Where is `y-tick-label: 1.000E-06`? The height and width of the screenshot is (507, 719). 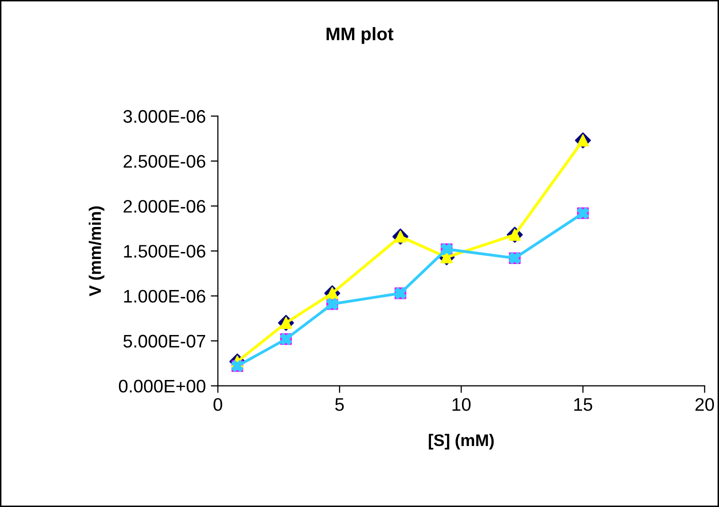
y-tick-label: 1.000E-06 is located at coordinates (165, 296).